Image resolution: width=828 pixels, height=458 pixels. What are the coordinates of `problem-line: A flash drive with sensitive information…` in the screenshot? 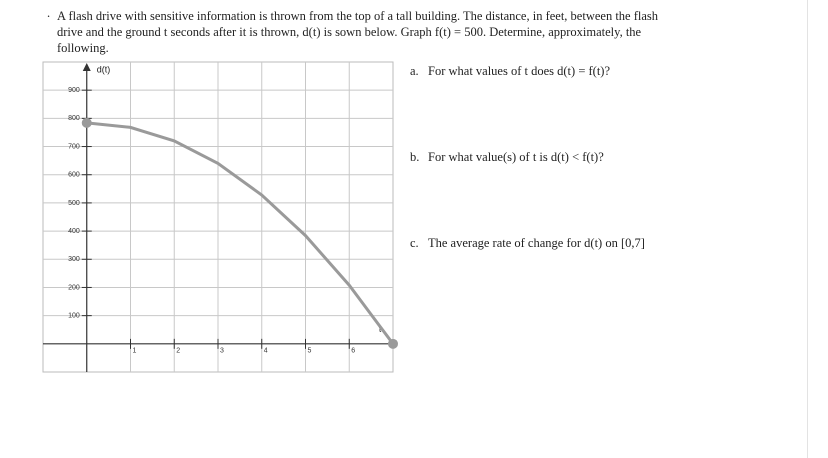 It's located at (358, 16).